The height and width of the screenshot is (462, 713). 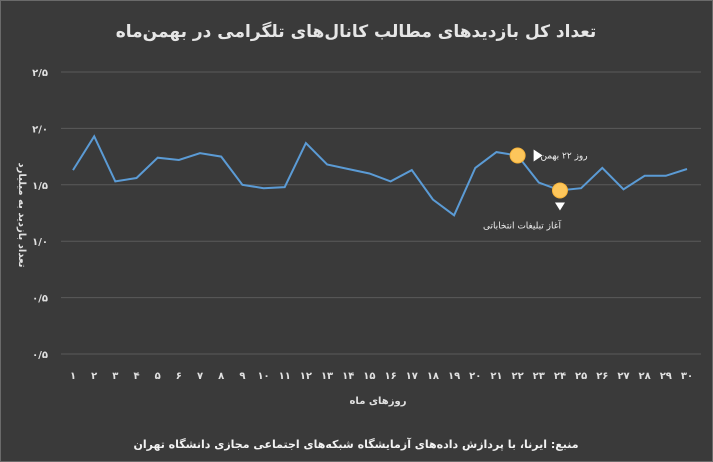 I want to click on x-tick-label: ۸, so click(x=221, y=376).